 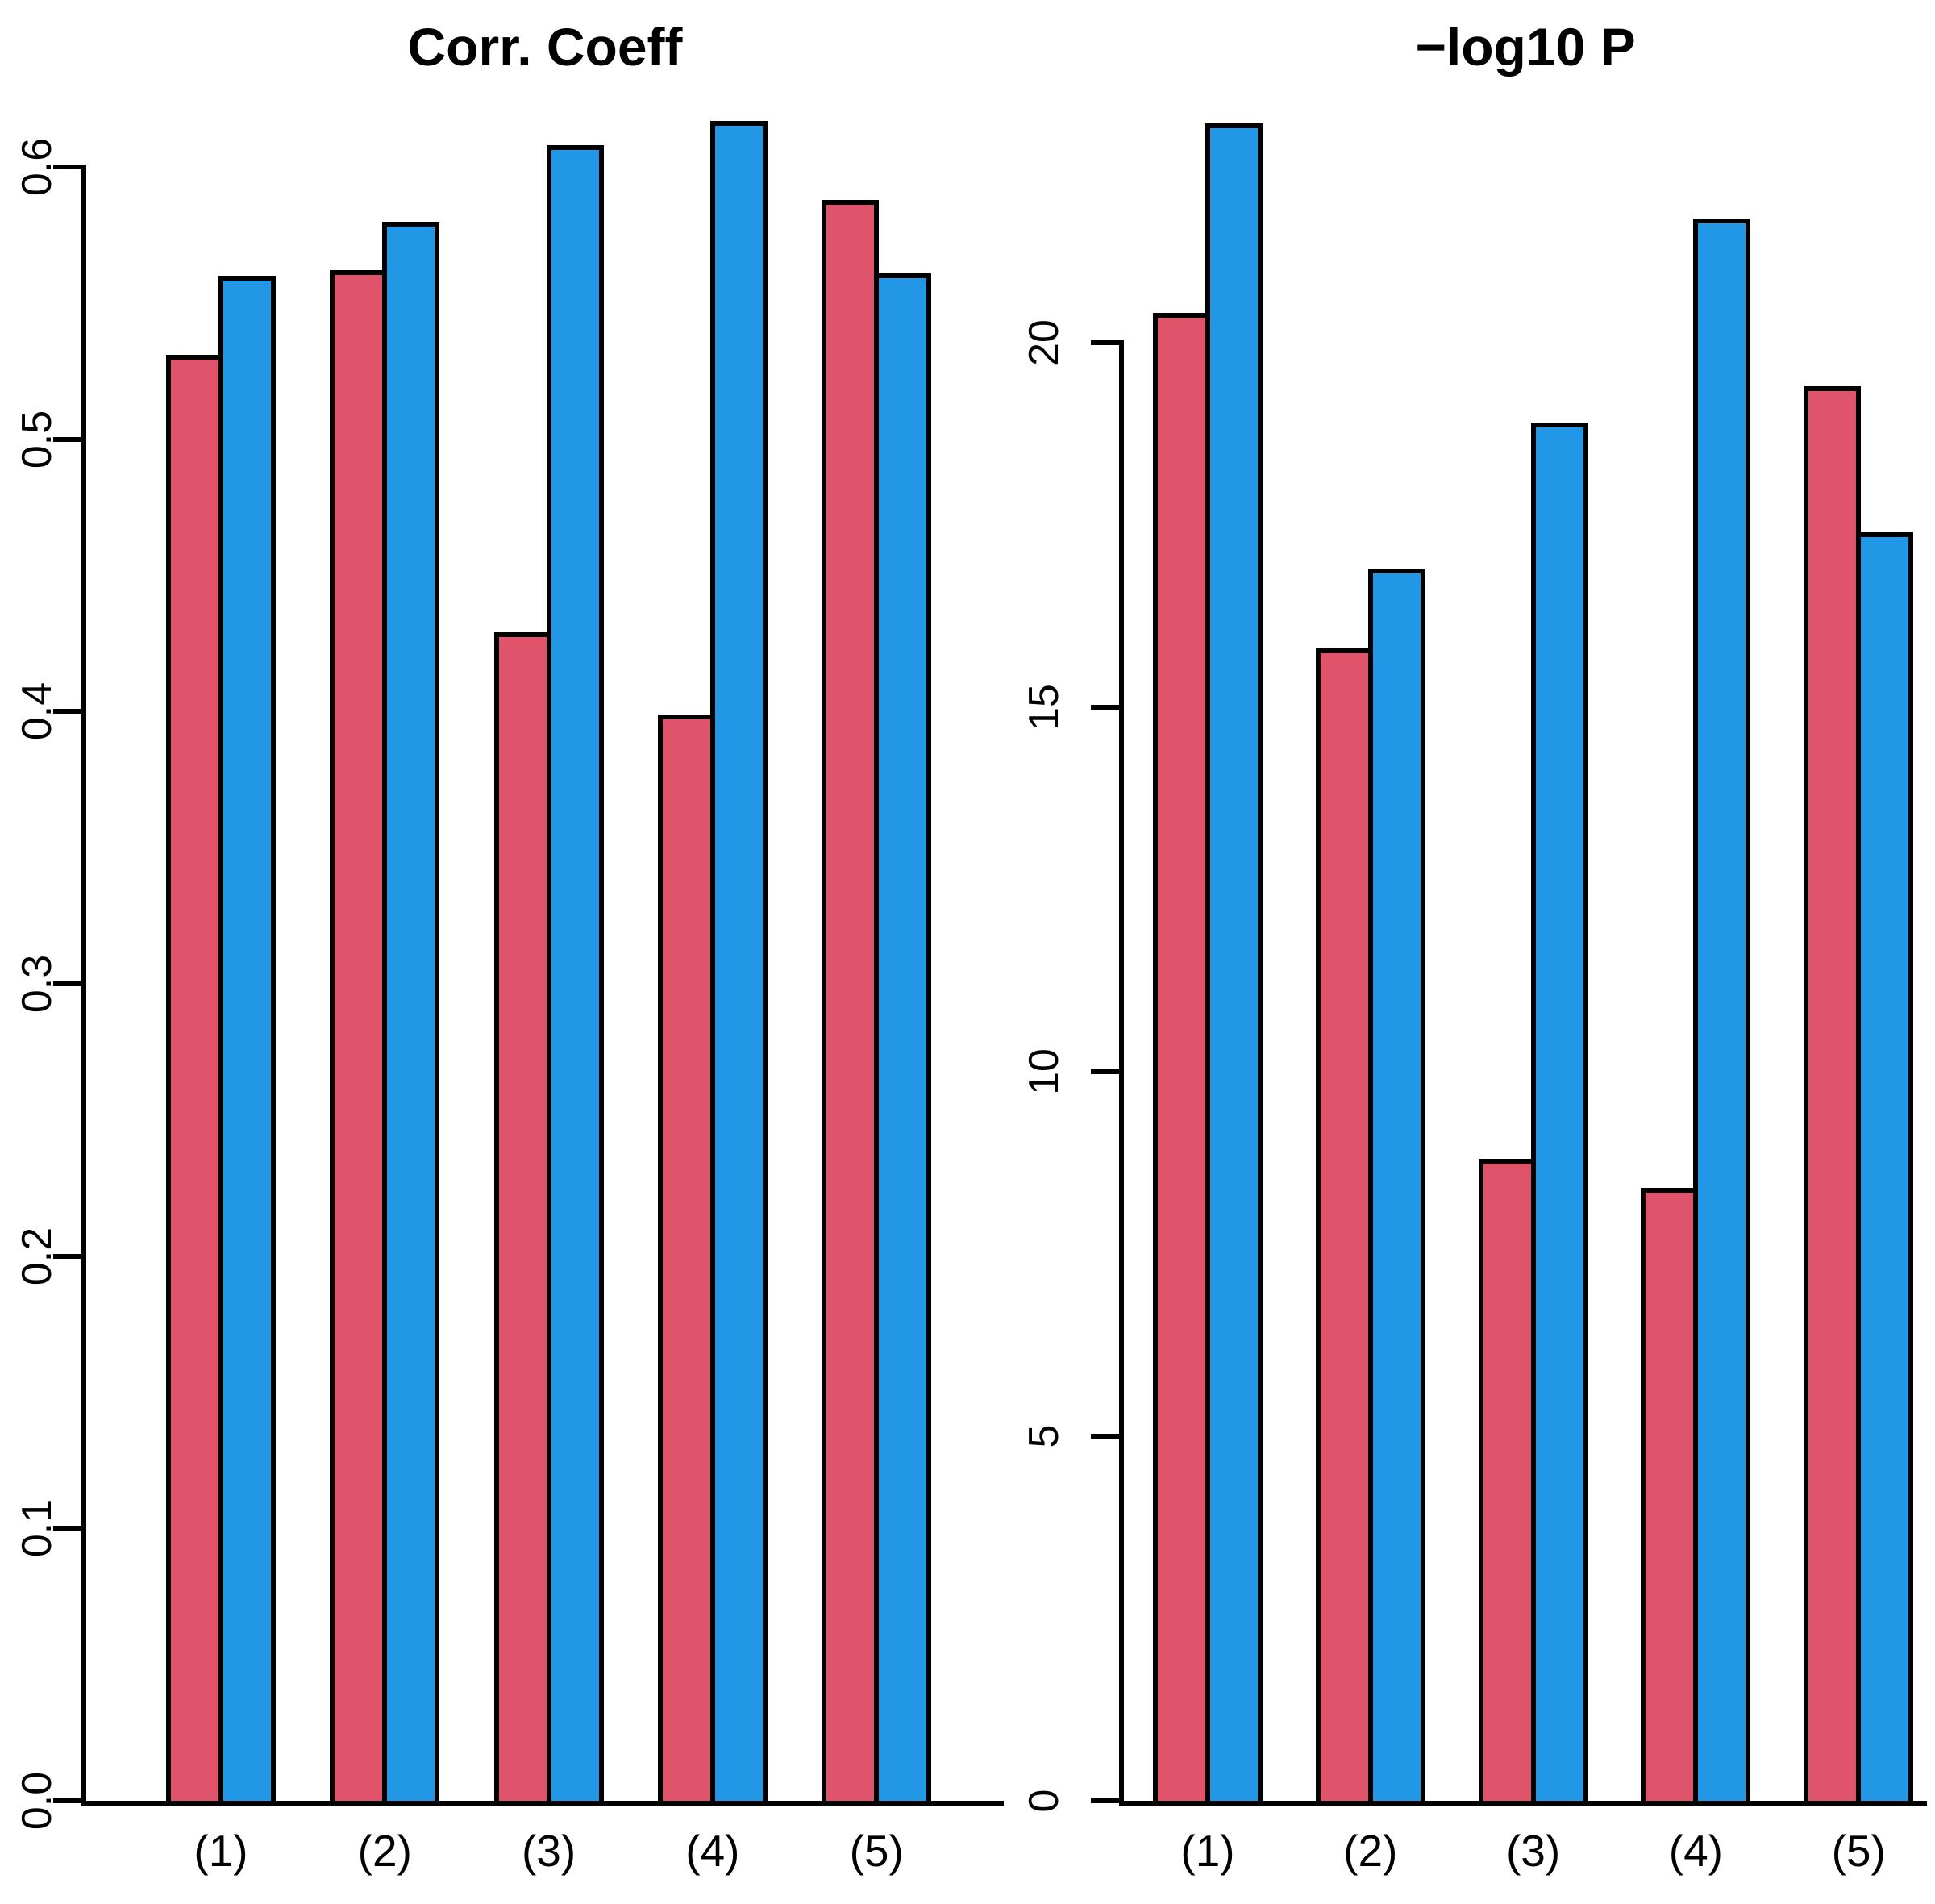 I want to click on y-tick-label: 0, so click(x=1044, y=1801).